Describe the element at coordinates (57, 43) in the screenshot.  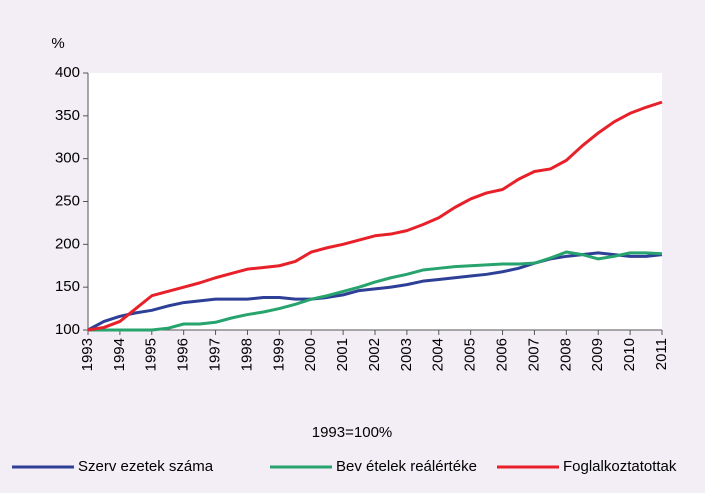
I see `y-axis-label: %` at that location.